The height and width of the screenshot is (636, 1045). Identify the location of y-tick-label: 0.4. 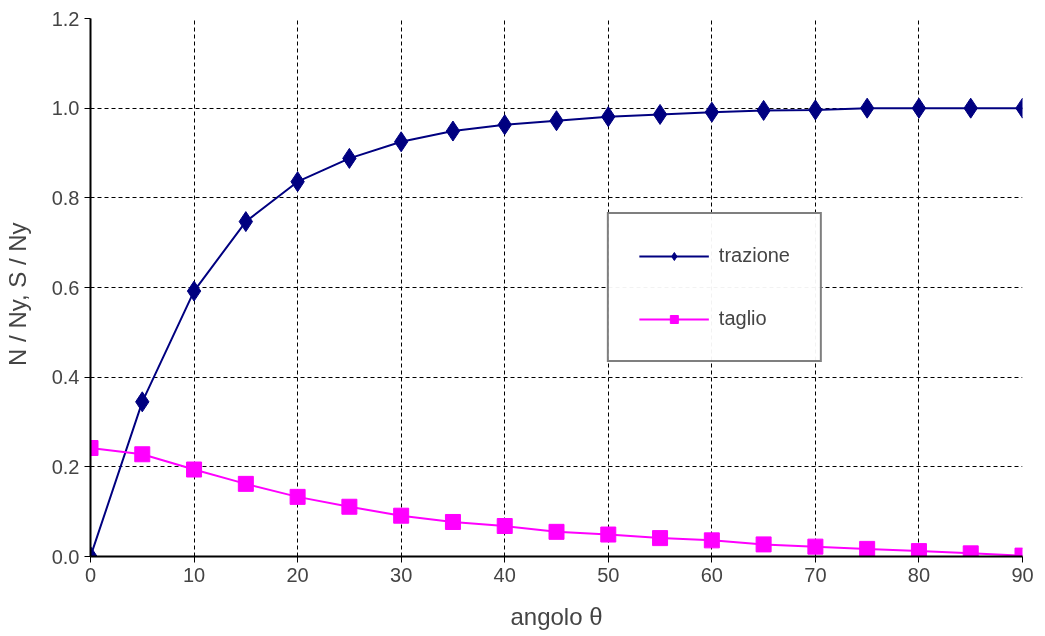
(65, 377).